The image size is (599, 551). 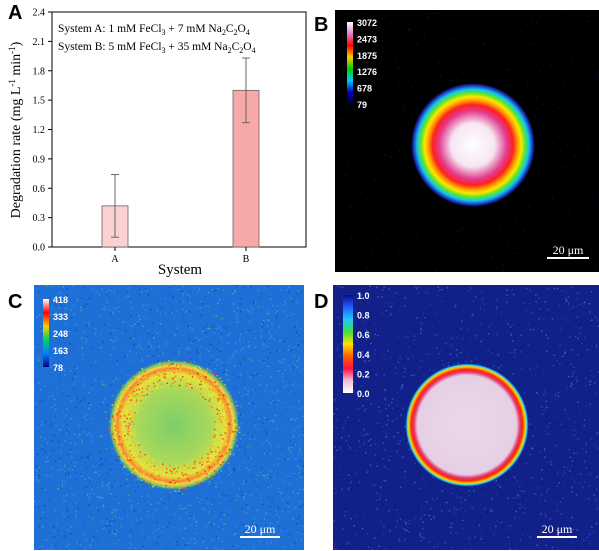 I want to click on y-tick-label: 0.6, so click(x=39, y=189).